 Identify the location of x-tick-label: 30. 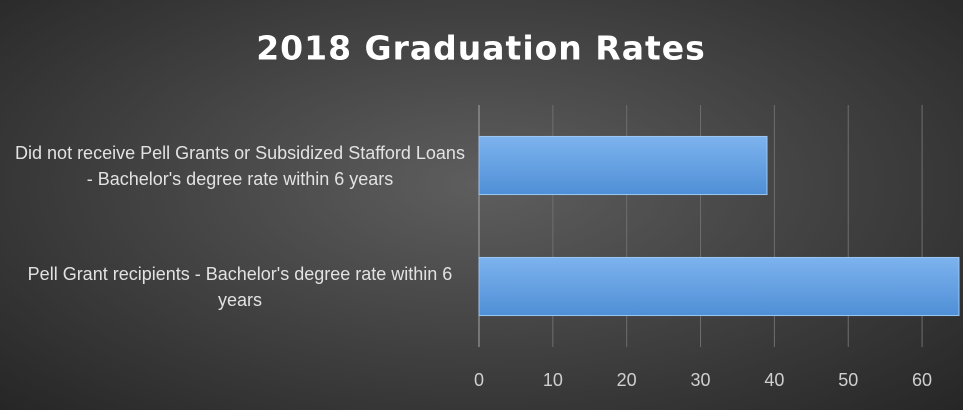
(701, 380).